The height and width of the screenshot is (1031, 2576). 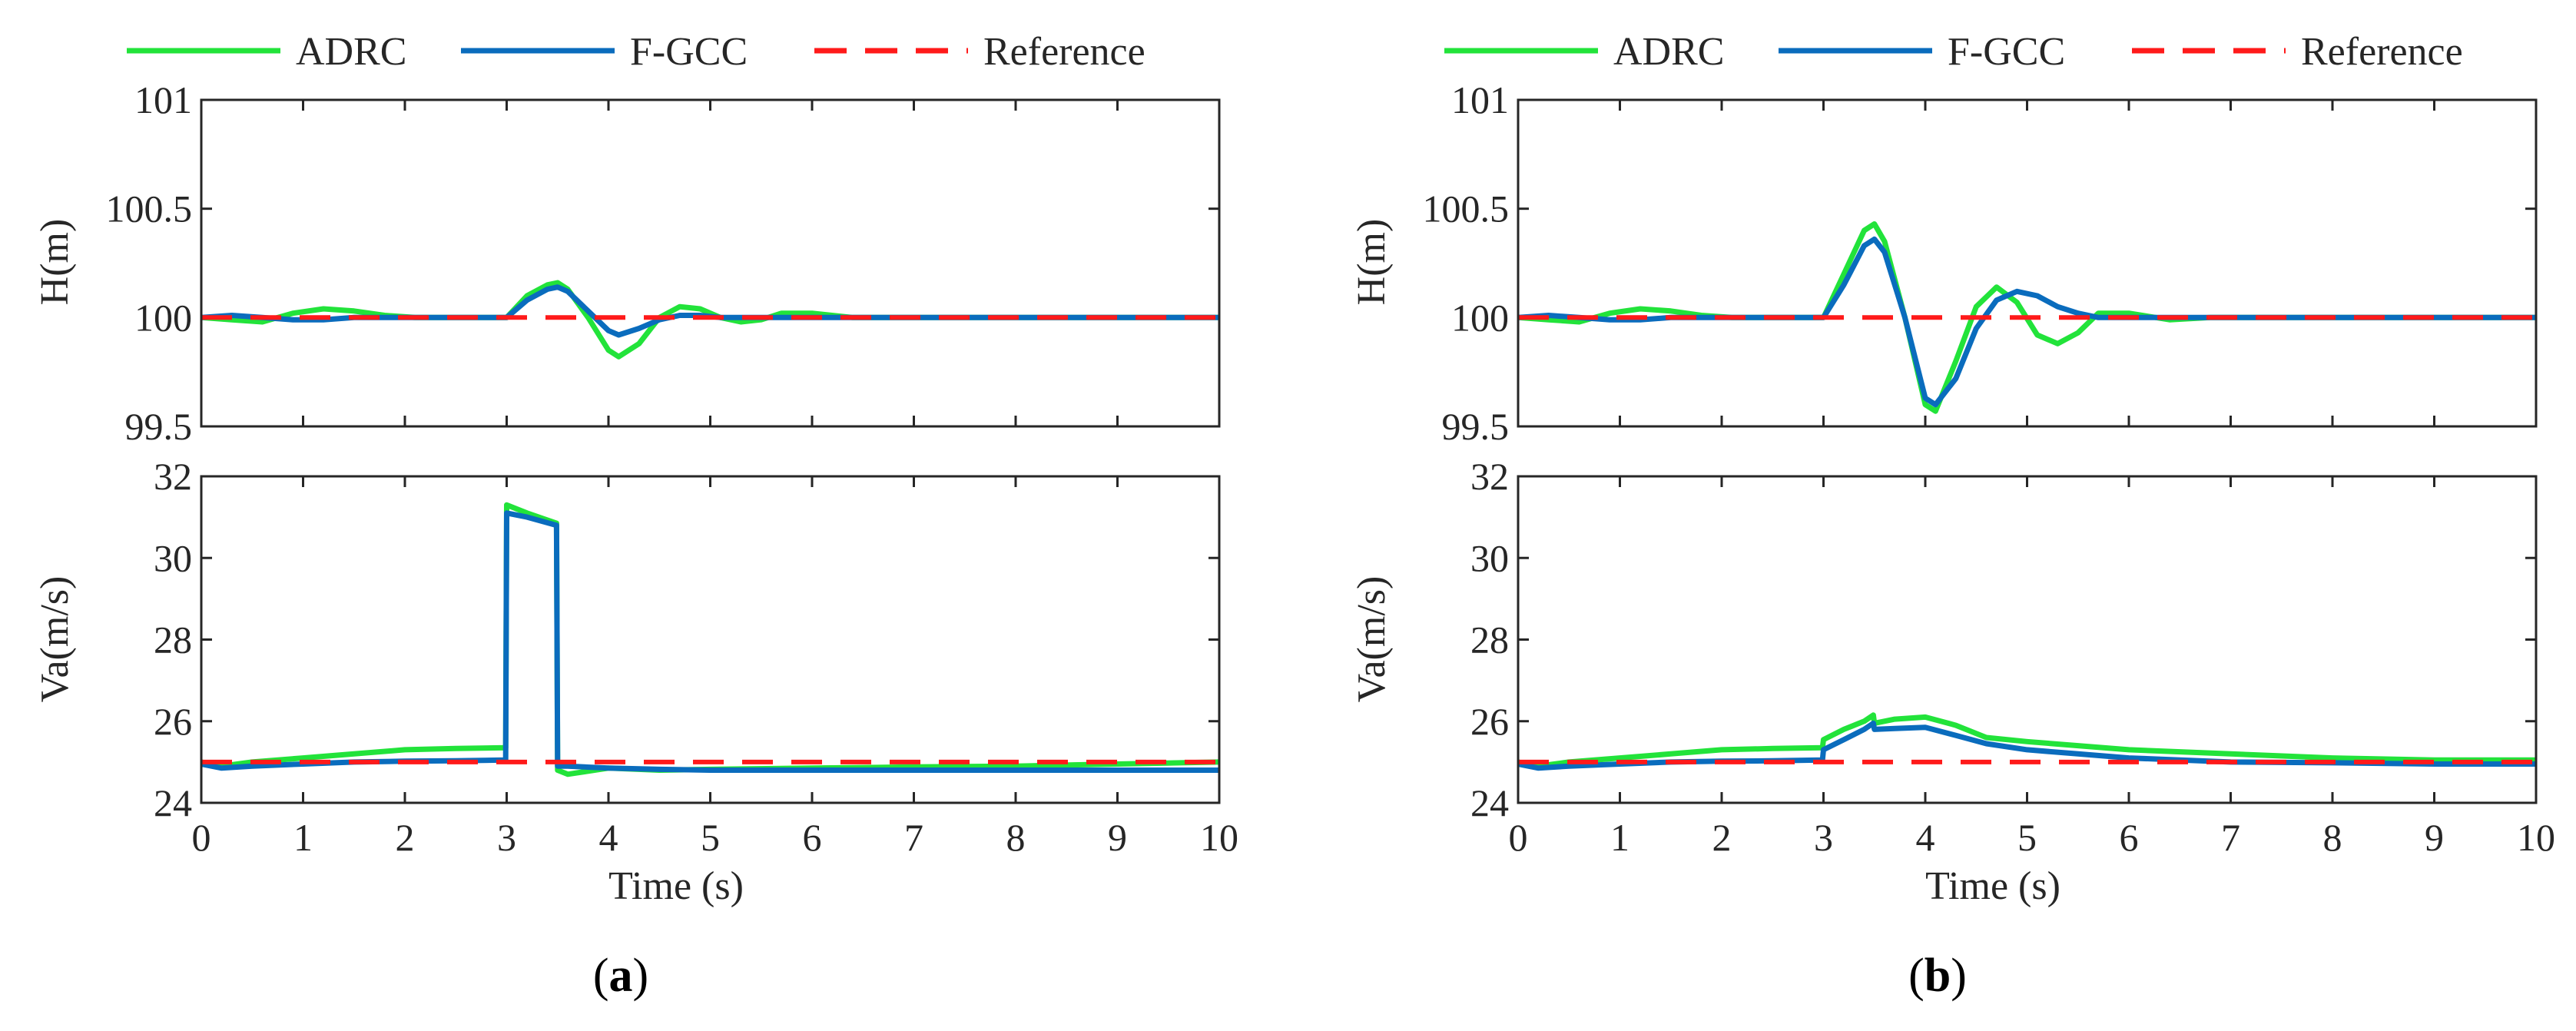 I want to click on x-tick-label-b-6: 6, so click(x=2129, y=837).